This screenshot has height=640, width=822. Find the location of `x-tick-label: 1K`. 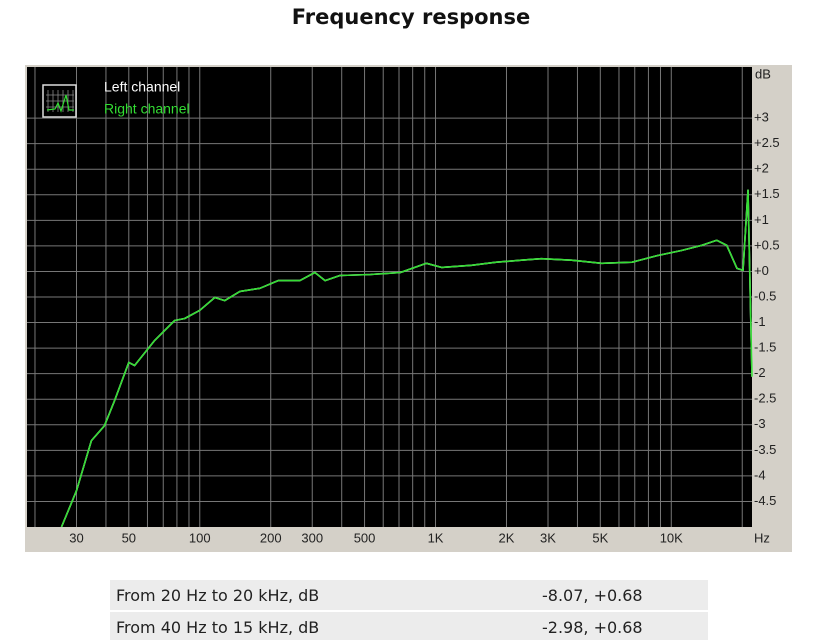

x-tick-label: 1K is located at coordinates (436, 537).